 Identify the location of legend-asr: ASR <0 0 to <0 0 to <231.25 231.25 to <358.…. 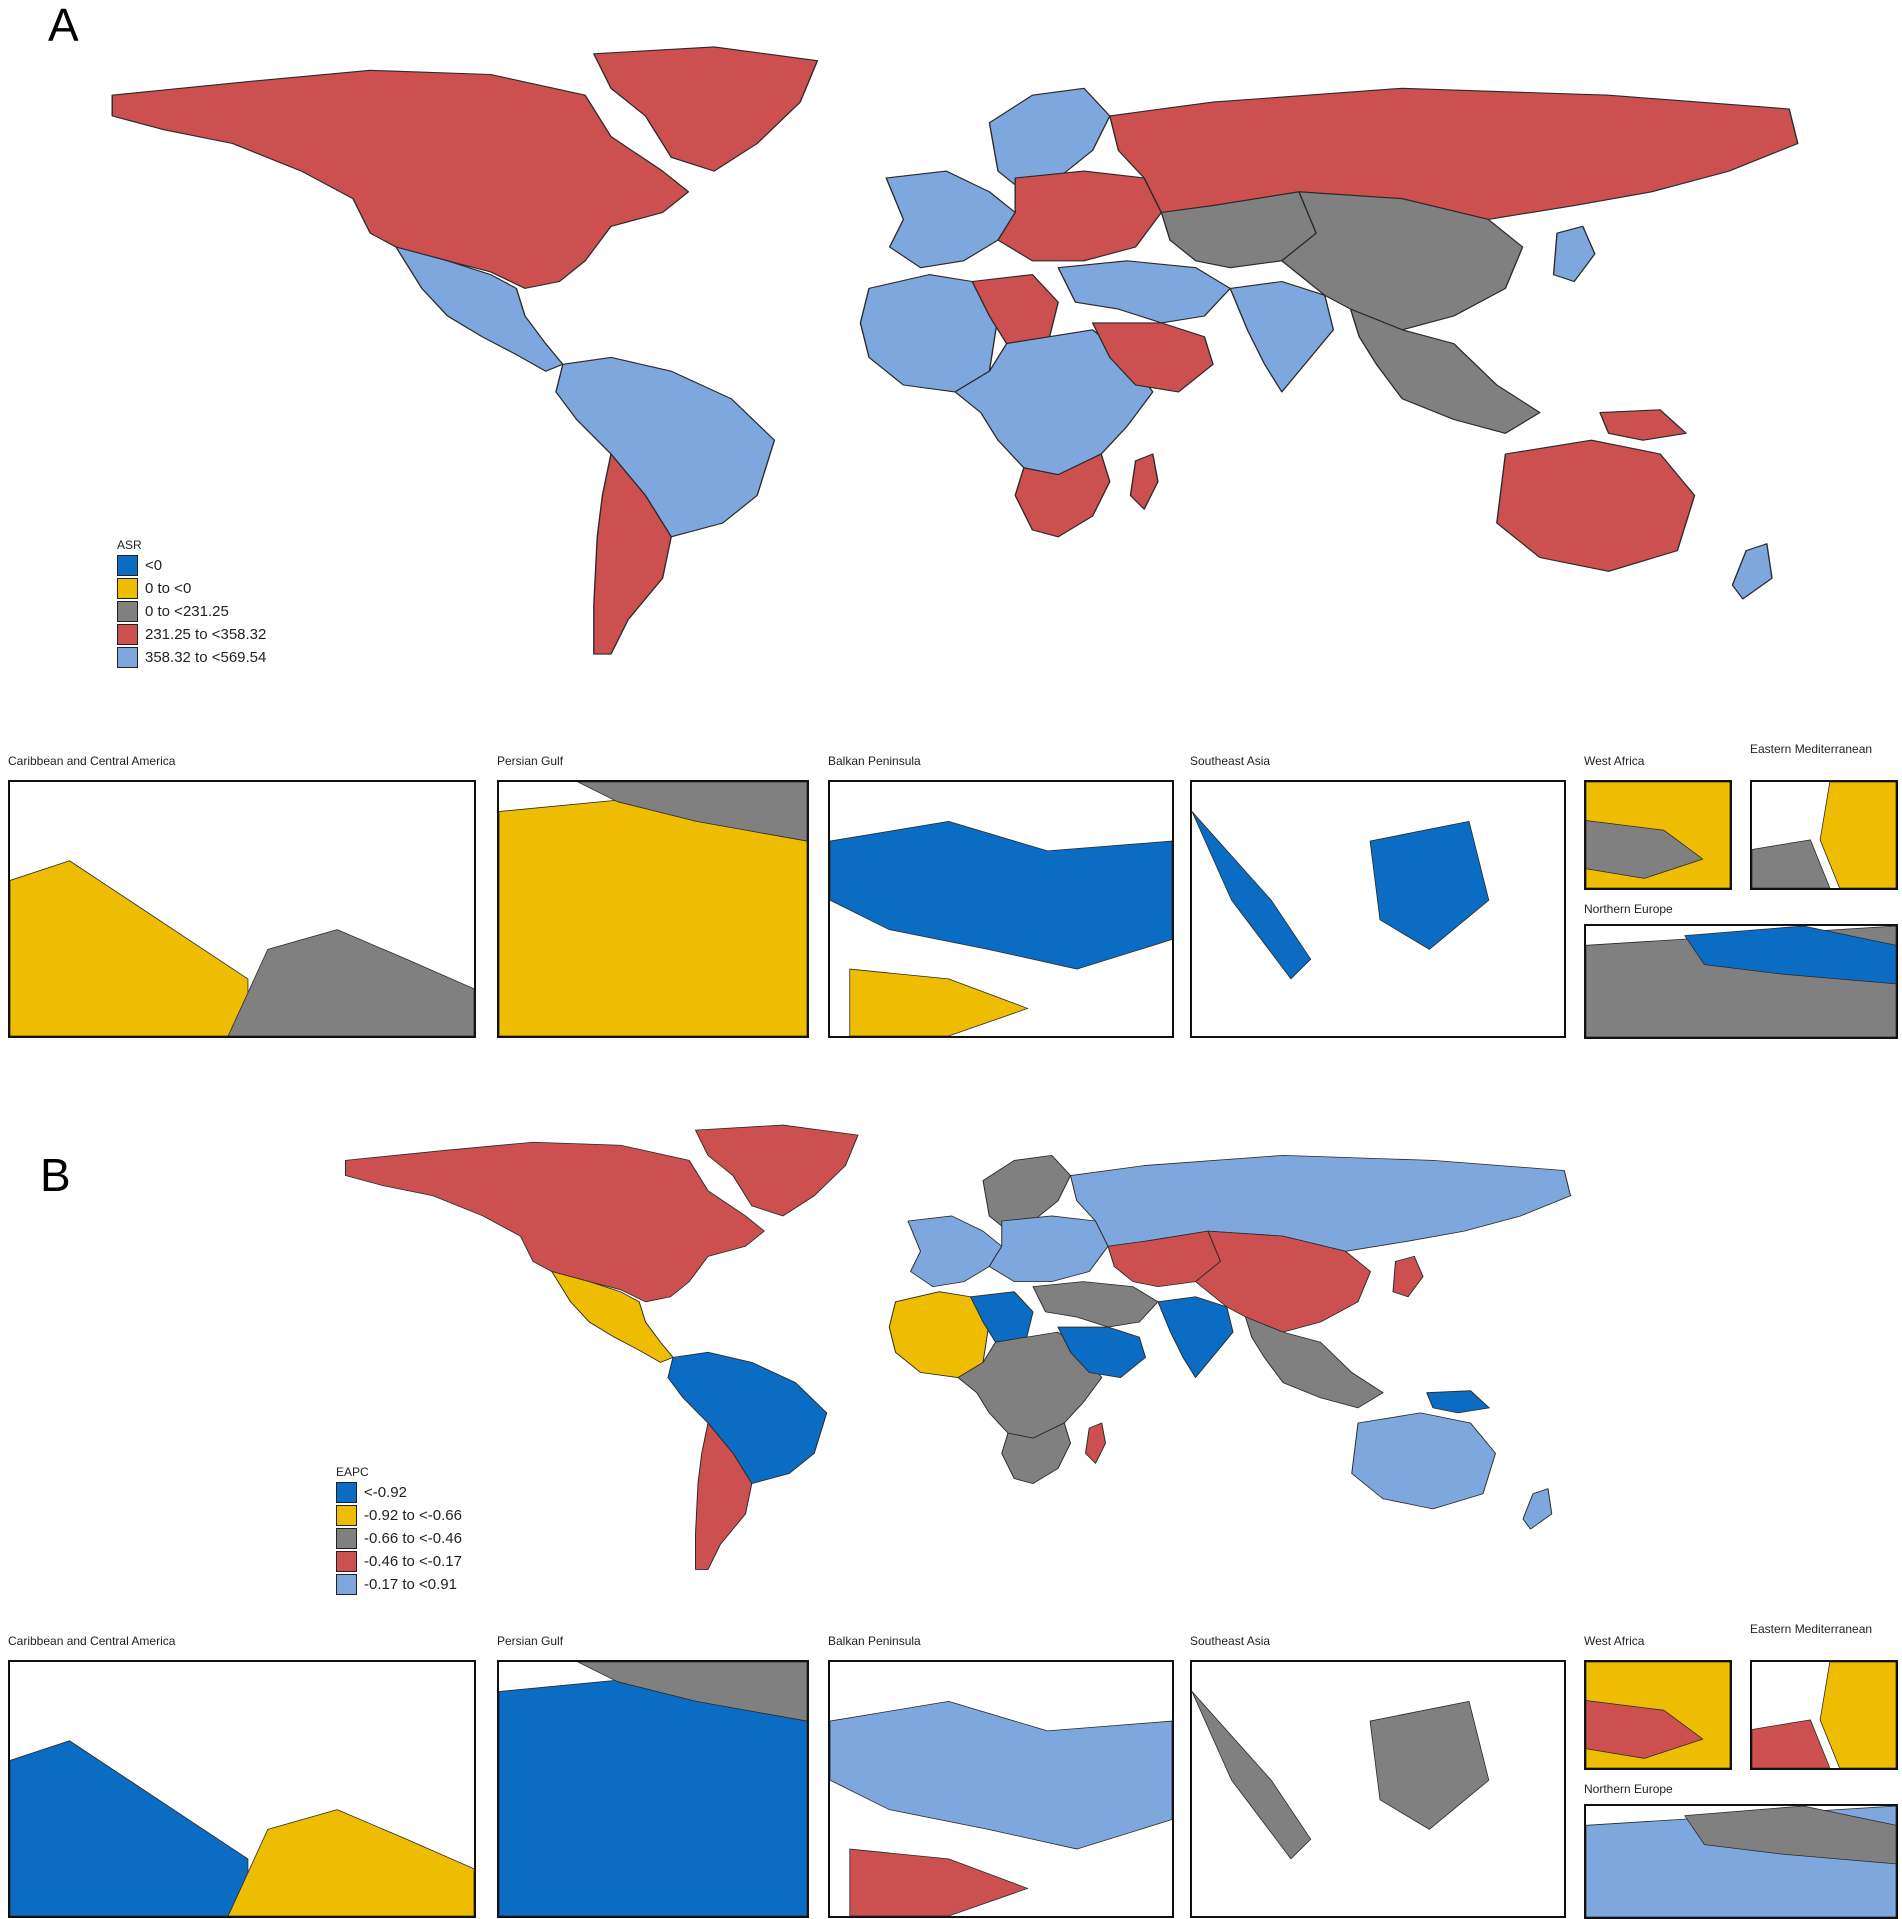
(191, 603).